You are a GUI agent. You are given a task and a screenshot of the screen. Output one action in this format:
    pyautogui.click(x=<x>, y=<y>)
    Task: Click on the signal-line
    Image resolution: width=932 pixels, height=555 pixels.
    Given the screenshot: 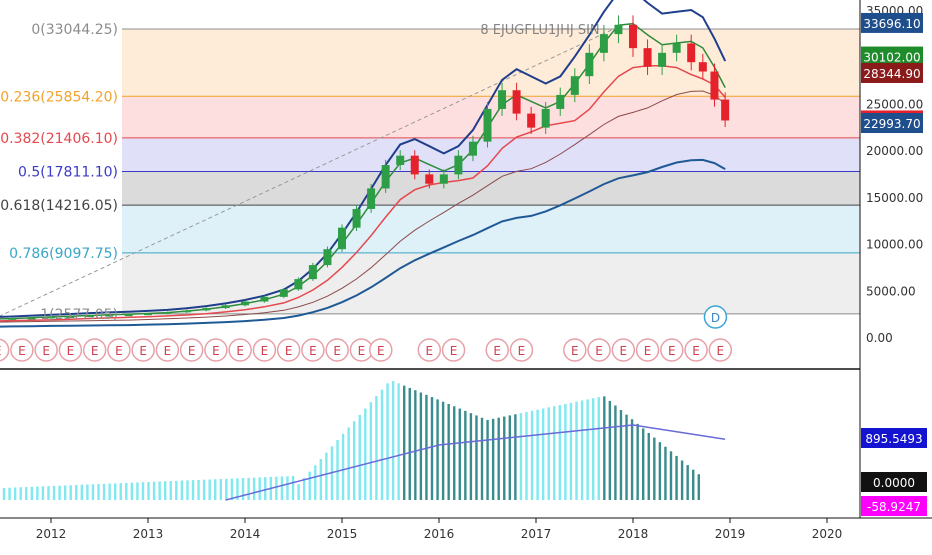 What is the action you would take?
    pyautogui.click(x=475, y=462)
    